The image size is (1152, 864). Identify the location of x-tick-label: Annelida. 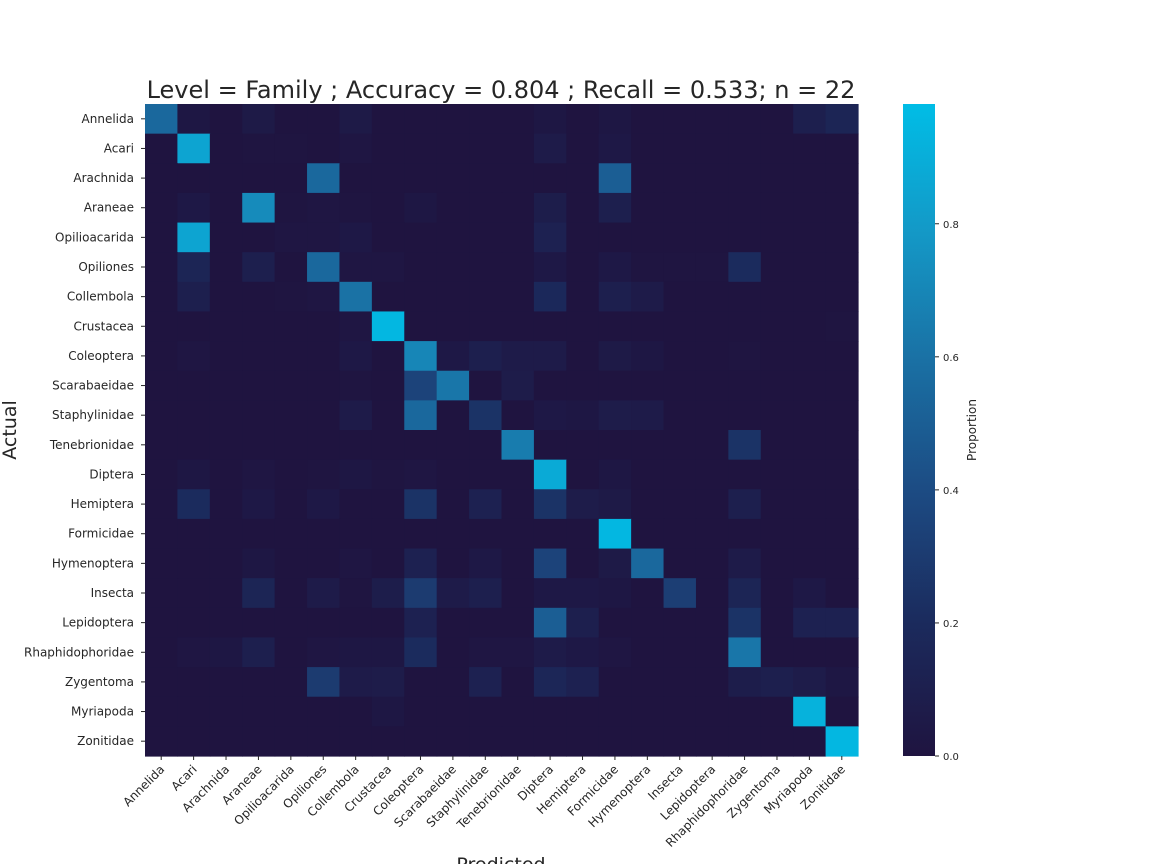
(143, 785).